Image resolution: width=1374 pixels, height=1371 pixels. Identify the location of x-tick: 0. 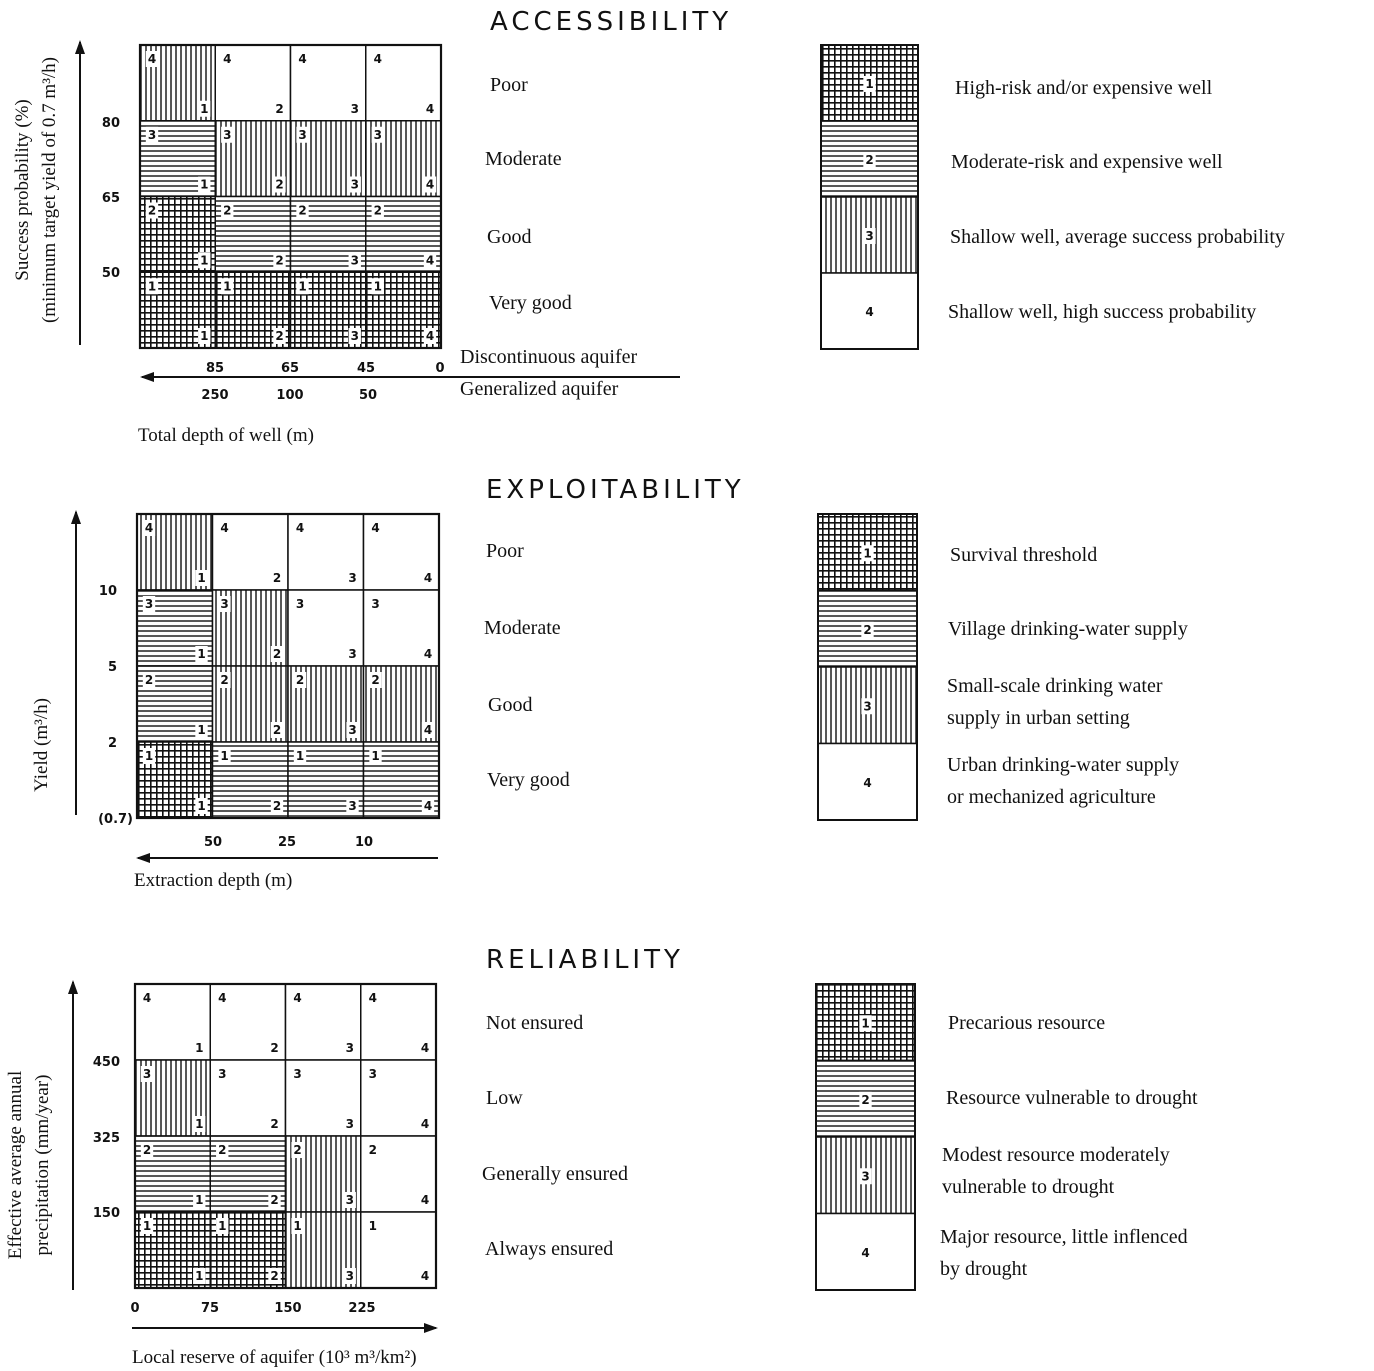
(439, 368).